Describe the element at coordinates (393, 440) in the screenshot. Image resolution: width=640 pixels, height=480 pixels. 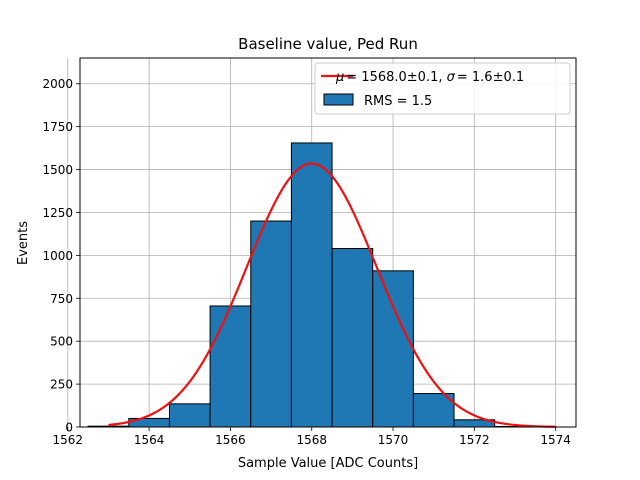
I see `x-tick-label: 1570` at that location.